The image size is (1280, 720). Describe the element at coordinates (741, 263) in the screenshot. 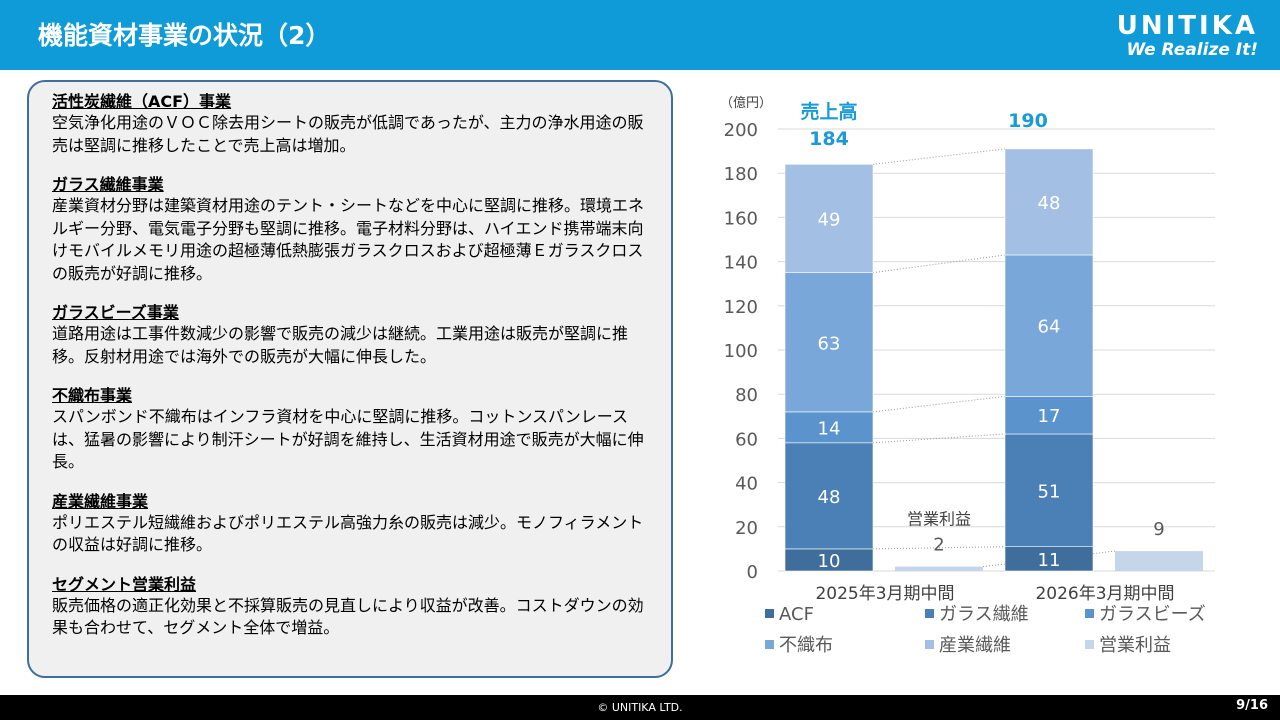

I see `y-tick-label: 140` at that location.